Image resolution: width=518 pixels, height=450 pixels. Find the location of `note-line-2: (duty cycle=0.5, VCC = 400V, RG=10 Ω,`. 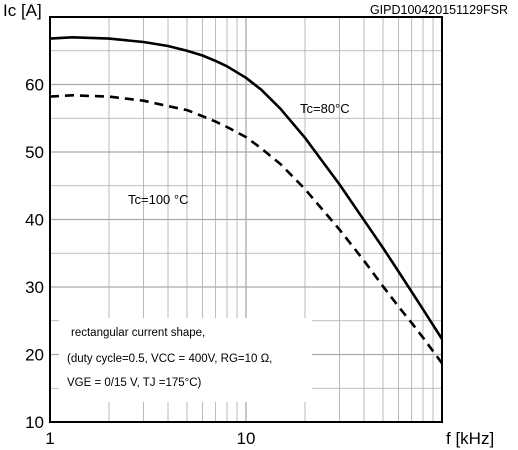

note-line-2: (duty cycle=0.5, VCC = 400V, RG=10 Ω, is located at coordinates (169, 359).